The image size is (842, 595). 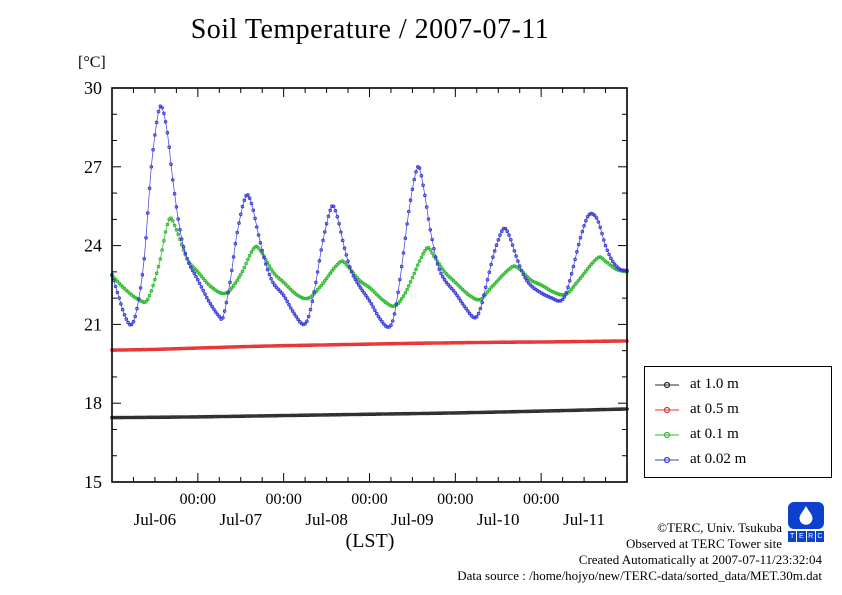 I want to click on legend-label: at 1.0 m, so click(x=714, y=384).